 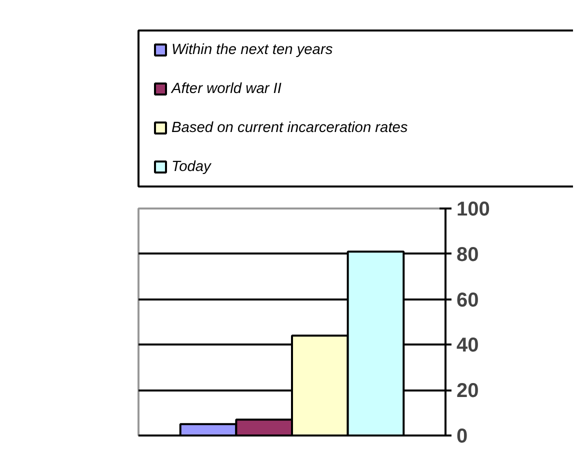 I want to click on legend-label: Based on current incarceration rates, so click(x=290, y=128).